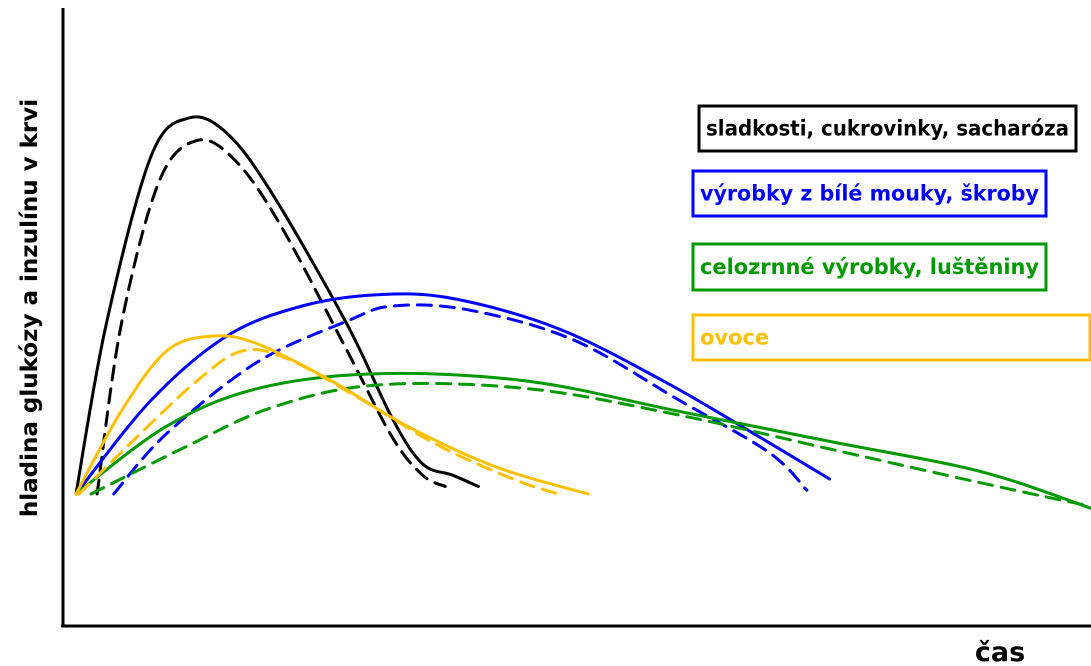  Describe the element at coordinates (1000, 651) in the screenshot. I see `x-axis-label: čas` at that location.